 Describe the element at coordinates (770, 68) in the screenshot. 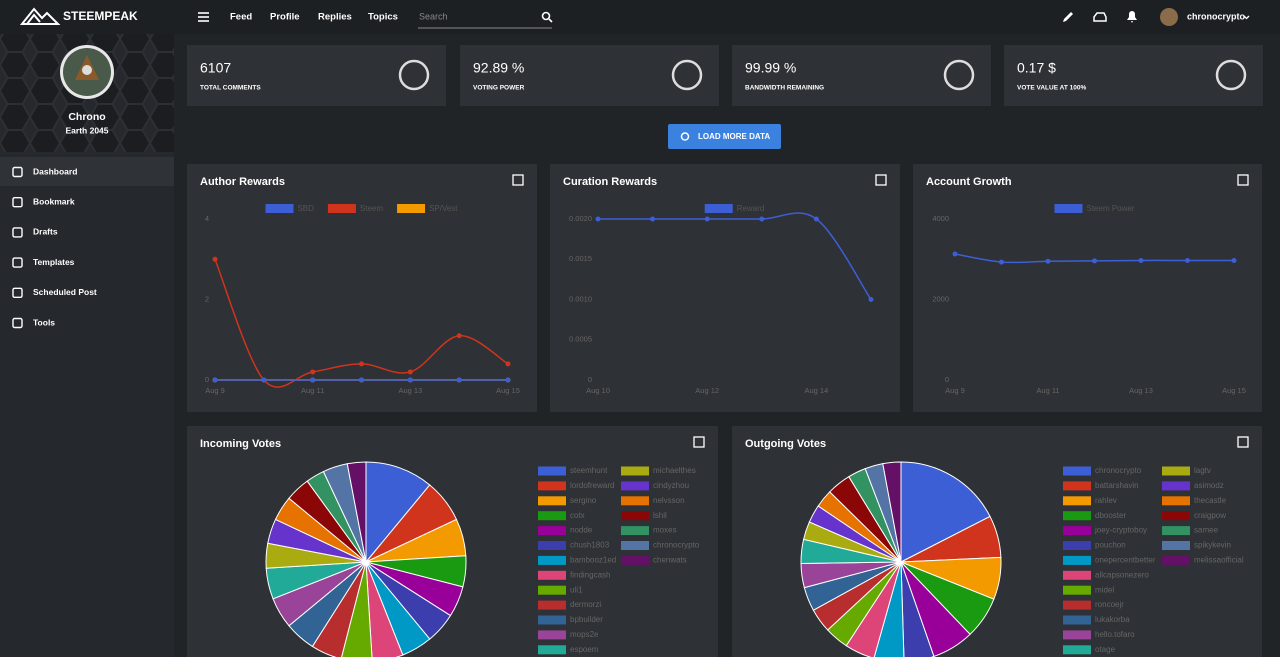

I see `stat-value: 99.99 %` at that location.